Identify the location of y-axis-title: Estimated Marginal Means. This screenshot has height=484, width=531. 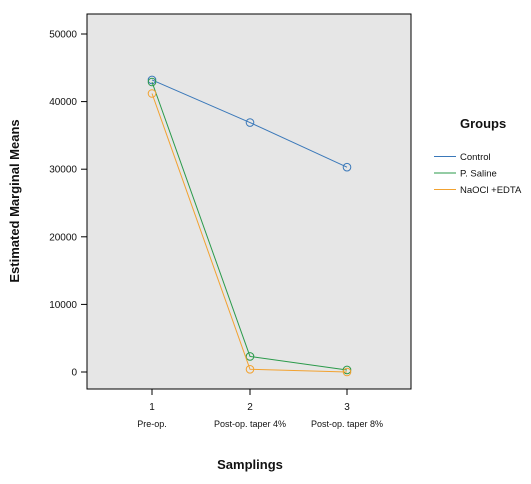
(14, 200).